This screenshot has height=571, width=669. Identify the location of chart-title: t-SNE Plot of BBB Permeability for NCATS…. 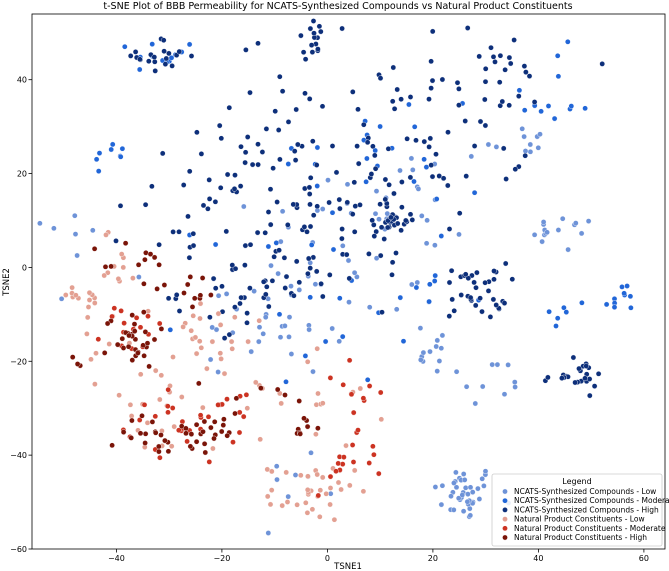
(337, 6).